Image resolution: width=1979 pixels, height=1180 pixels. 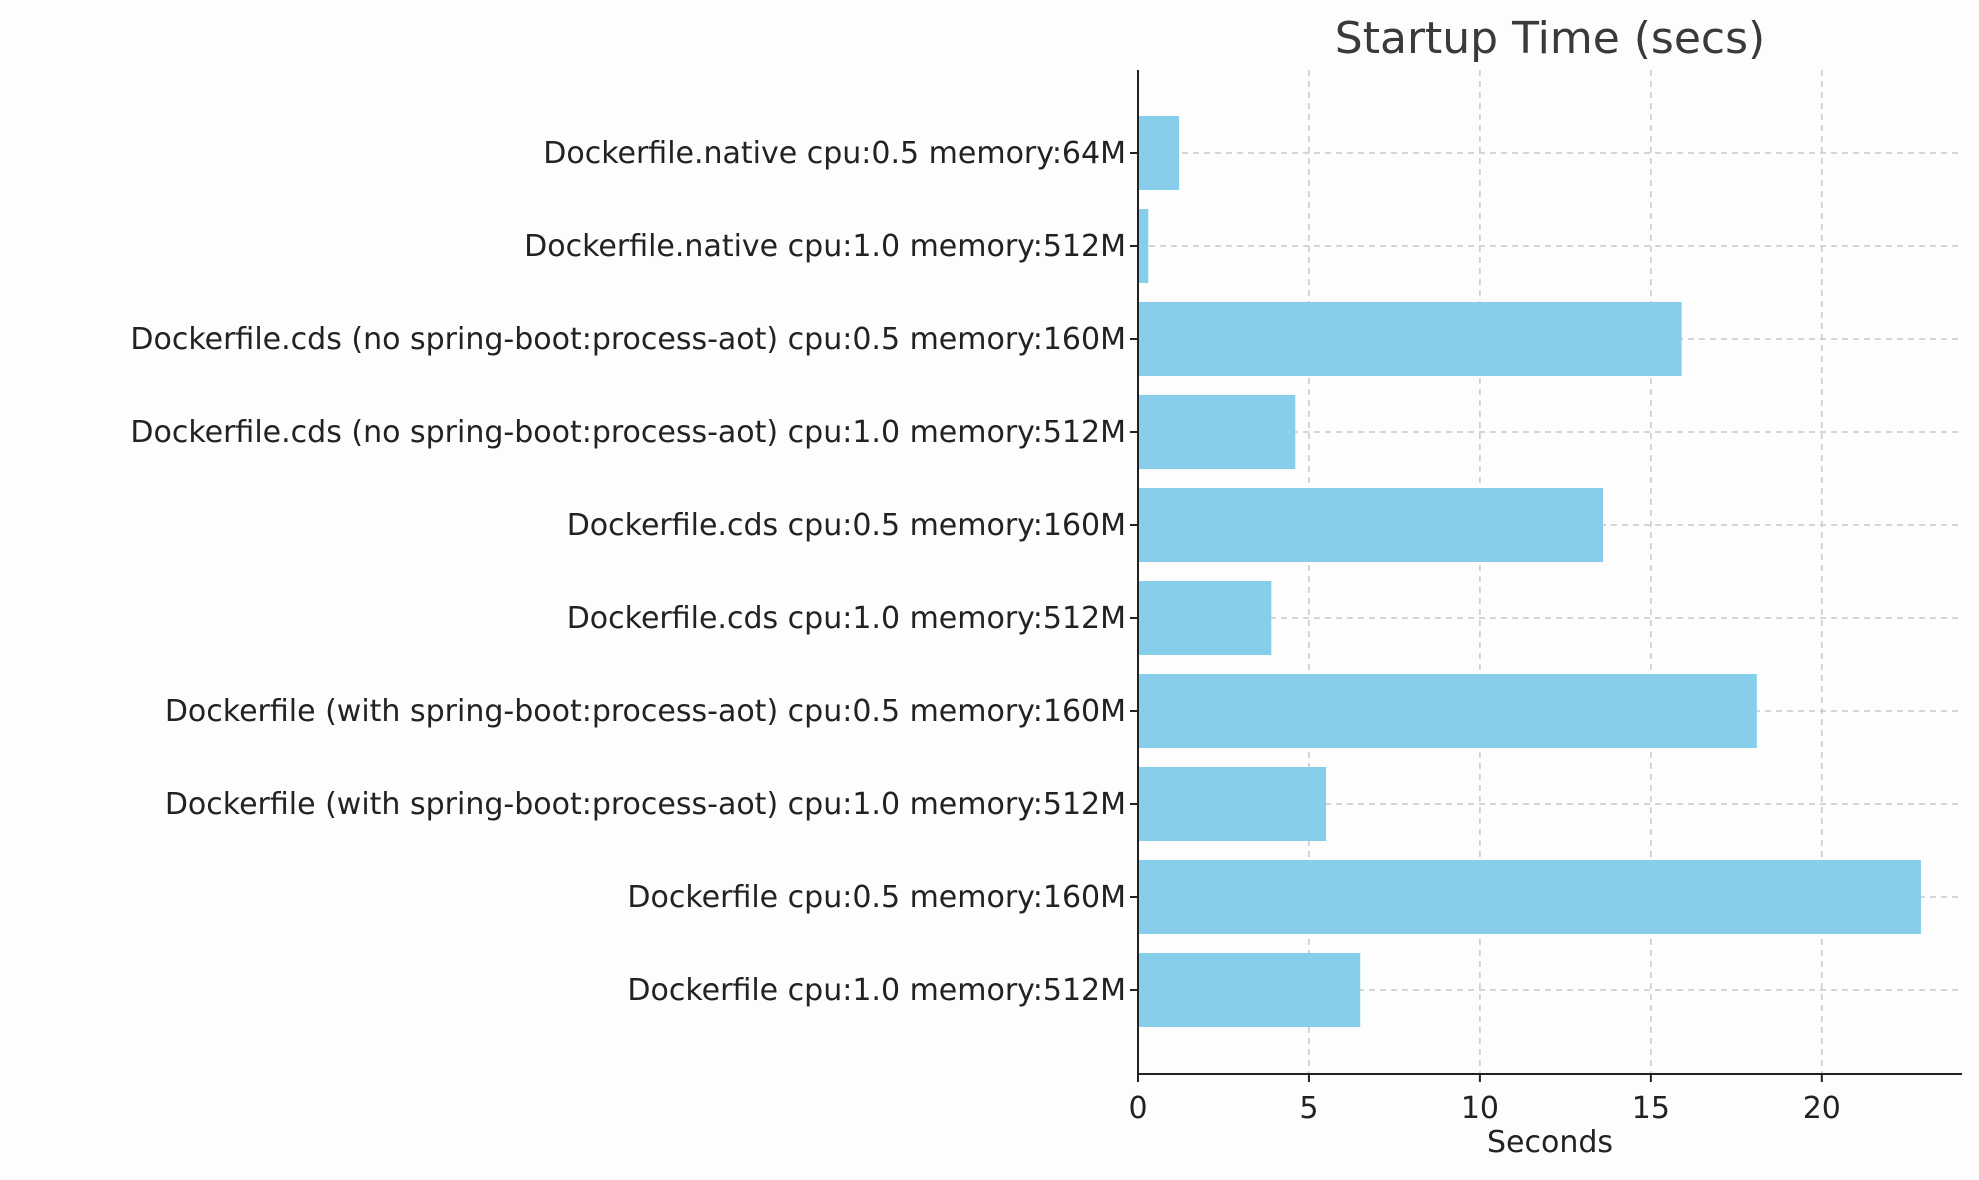 I want to click on category-label: Dockerfile.cds cpu:0.5 memory:160M, so click(x=846, y=525).